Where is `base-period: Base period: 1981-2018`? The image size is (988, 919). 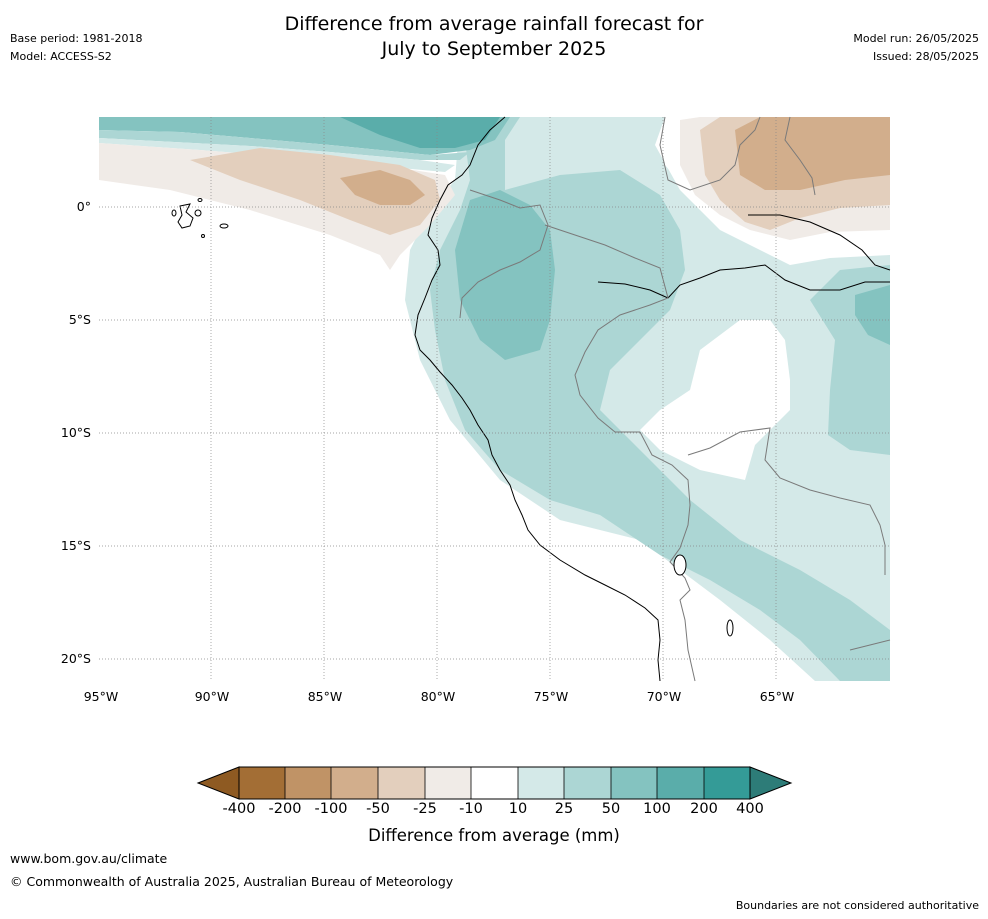 base-period: Base period: 1981-2018 is located at coordinates (76, 38).